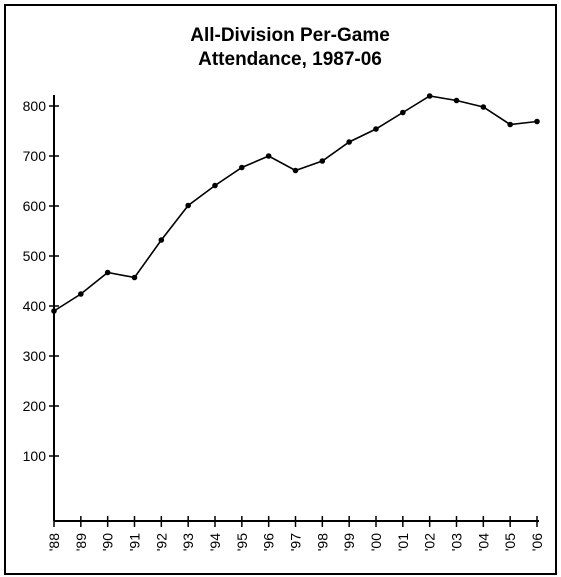  Describe the element at coordinates (35, 206) in the screenshot. I see `y-tick-label-600: 600` at that location.